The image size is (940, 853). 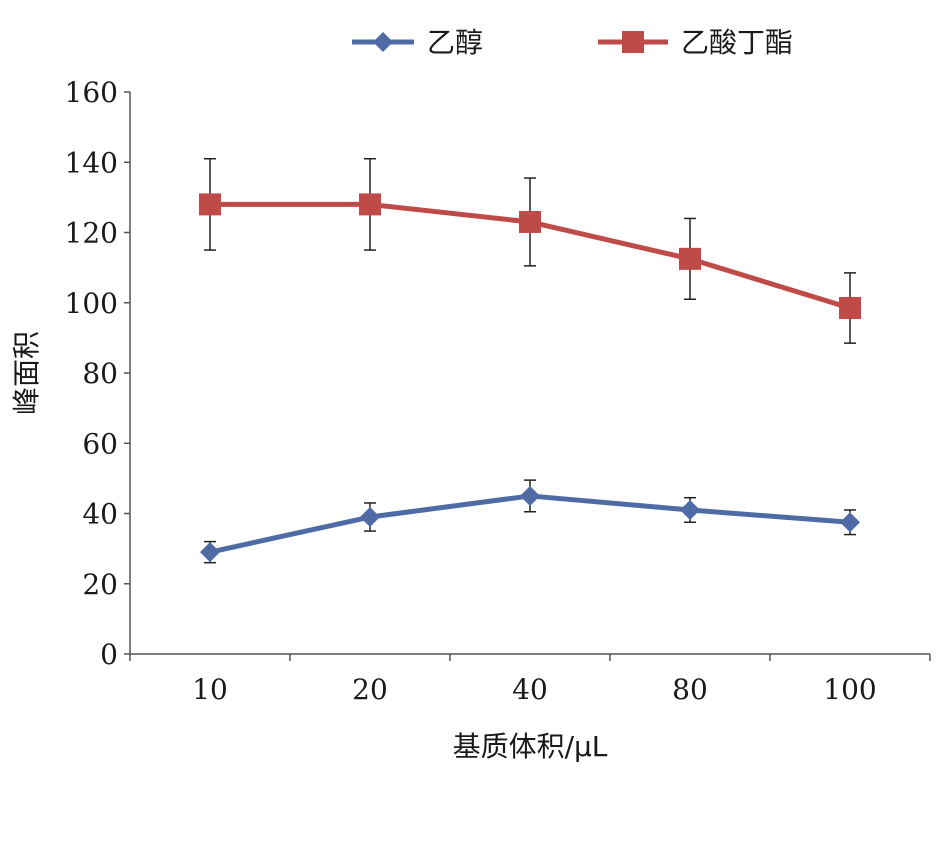 I want to click on legend-item-ethanol: 乙醇, so click(x=417, y=42).